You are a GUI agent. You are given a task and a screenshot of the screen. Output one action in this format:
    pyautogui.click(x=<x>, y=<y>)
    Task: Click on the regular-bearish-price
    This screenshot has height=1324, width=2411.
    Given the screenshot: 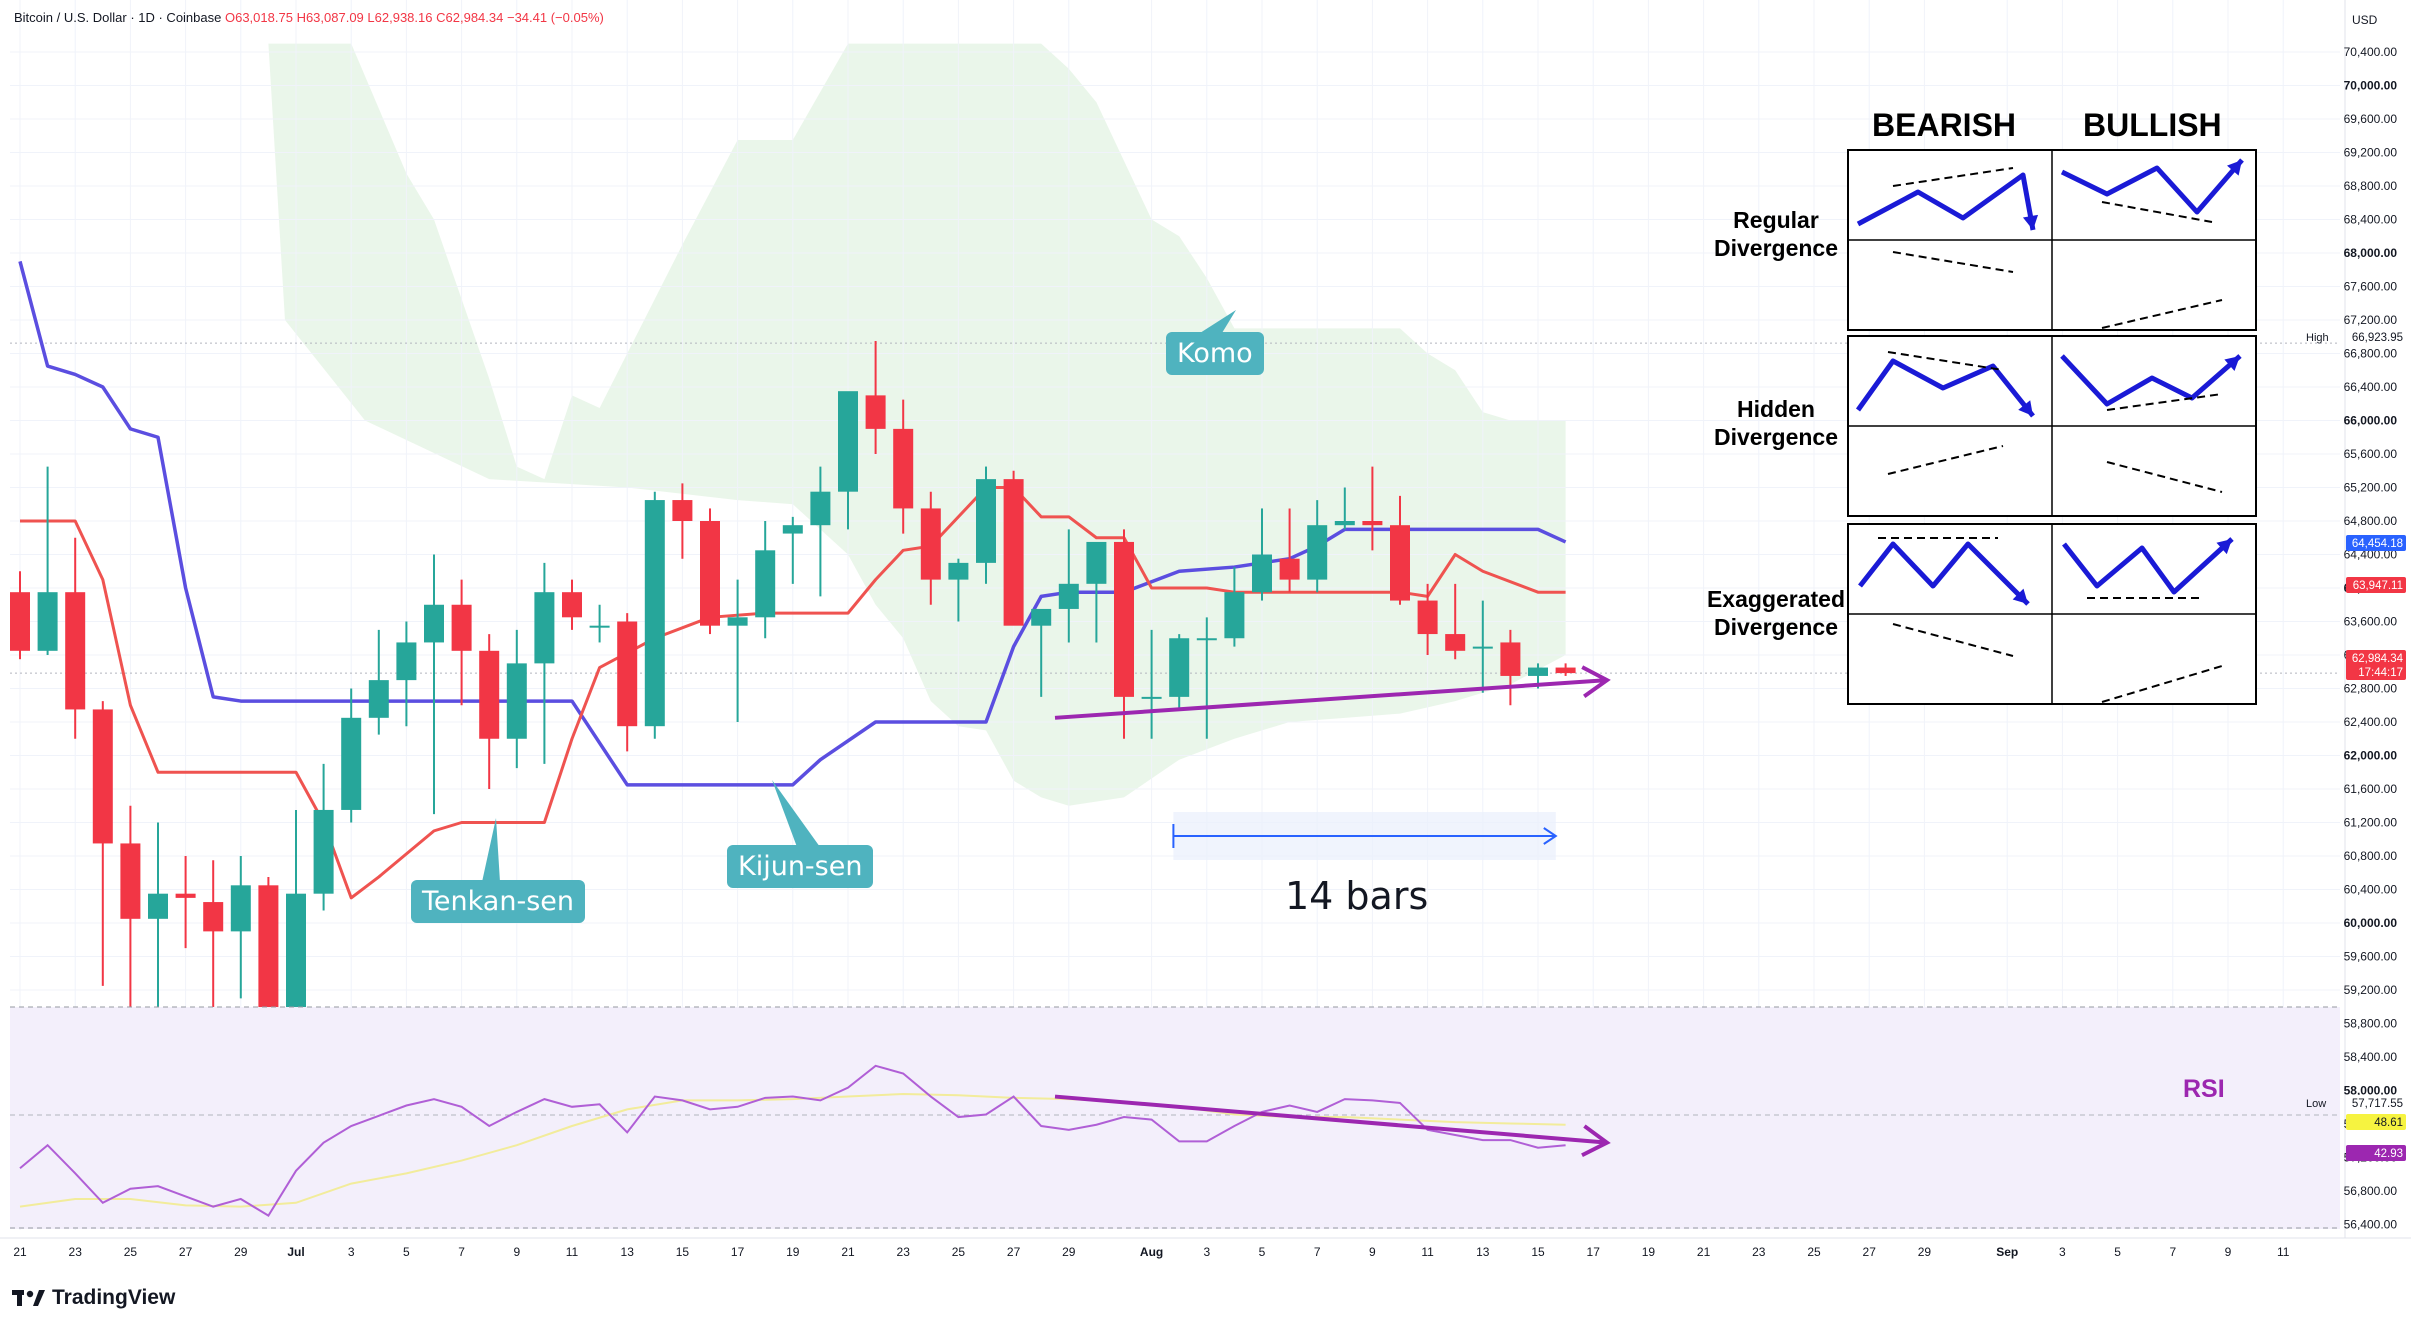 What is the action you would take?
    pyautogui.click(x=1946, y=201)
    